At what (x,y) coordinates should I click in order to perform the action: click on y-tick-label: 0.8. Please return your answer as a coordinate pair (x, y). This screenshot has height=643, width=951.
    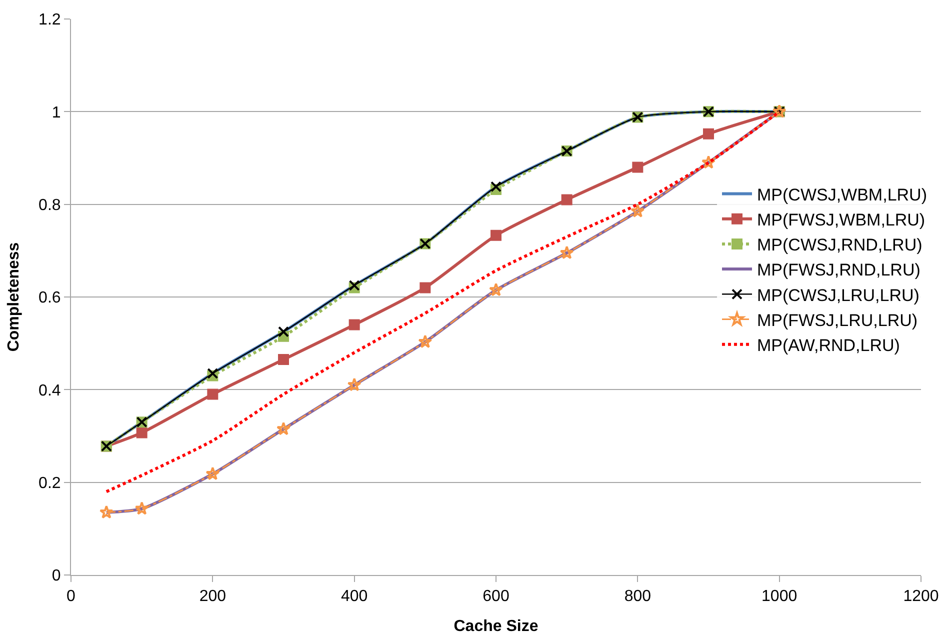
    Looking at the image, I should click on (49, 205).